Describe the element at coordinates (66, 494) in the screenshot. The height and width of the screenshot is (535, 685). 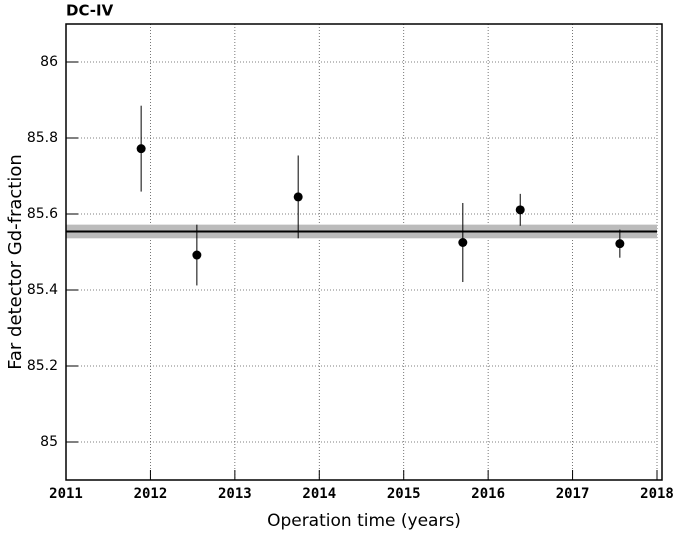
I see `x-tick-label: 2011` at that location.